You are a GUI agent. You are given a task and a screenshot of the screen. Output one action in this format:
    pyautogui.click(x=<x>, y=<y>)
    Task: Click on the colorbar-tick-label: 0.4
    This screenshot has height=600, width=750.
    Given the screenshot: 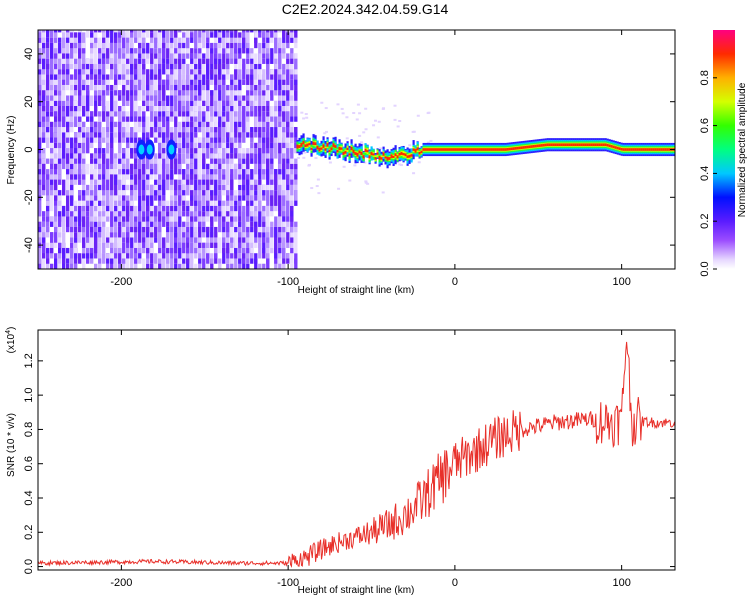 What is the action you would take?
    pyautogui.click(x=705, y=173)
    